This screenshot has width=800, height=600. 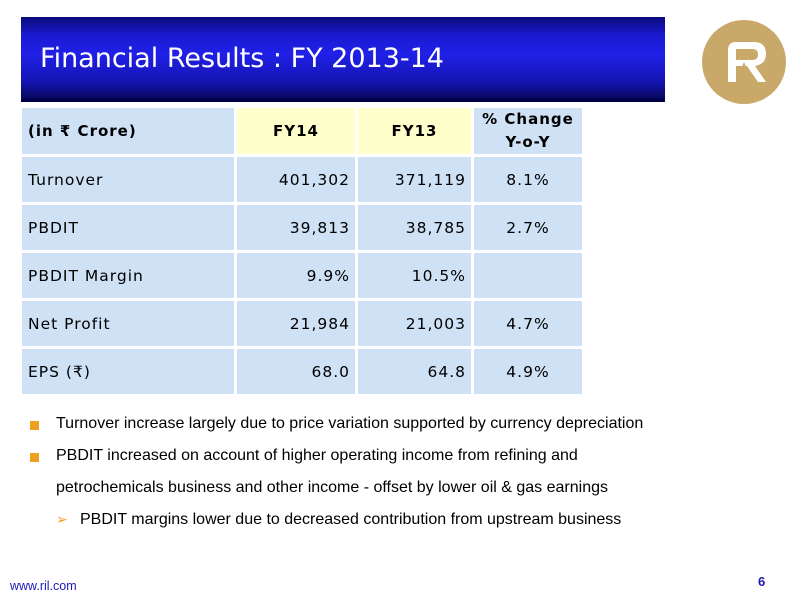 I want to click on row-fy14: 401,302, so click(x=296, y=179).